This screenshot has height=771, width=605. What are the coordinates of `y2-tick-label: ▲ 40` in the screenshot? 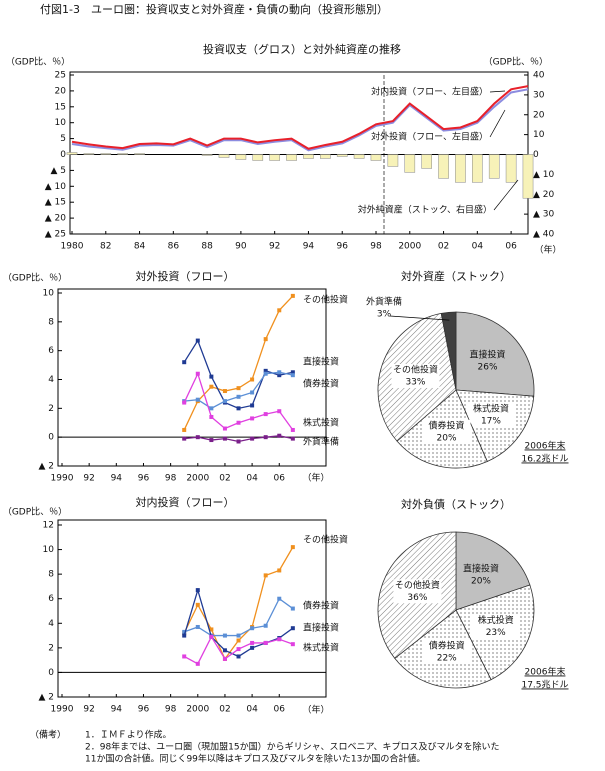 It's located at (544, 235).